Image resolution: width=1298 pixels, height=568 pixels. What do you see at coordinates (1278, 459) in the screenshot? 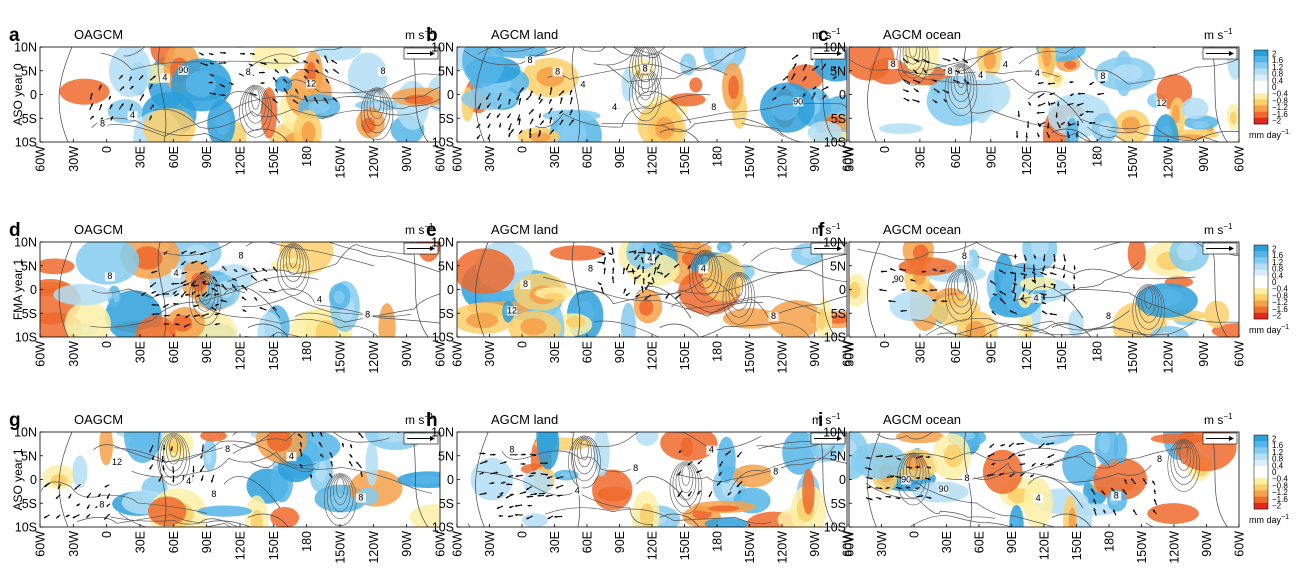
I see `colorbar-tick-label: 0.8` at bounding box center [1278, 459].